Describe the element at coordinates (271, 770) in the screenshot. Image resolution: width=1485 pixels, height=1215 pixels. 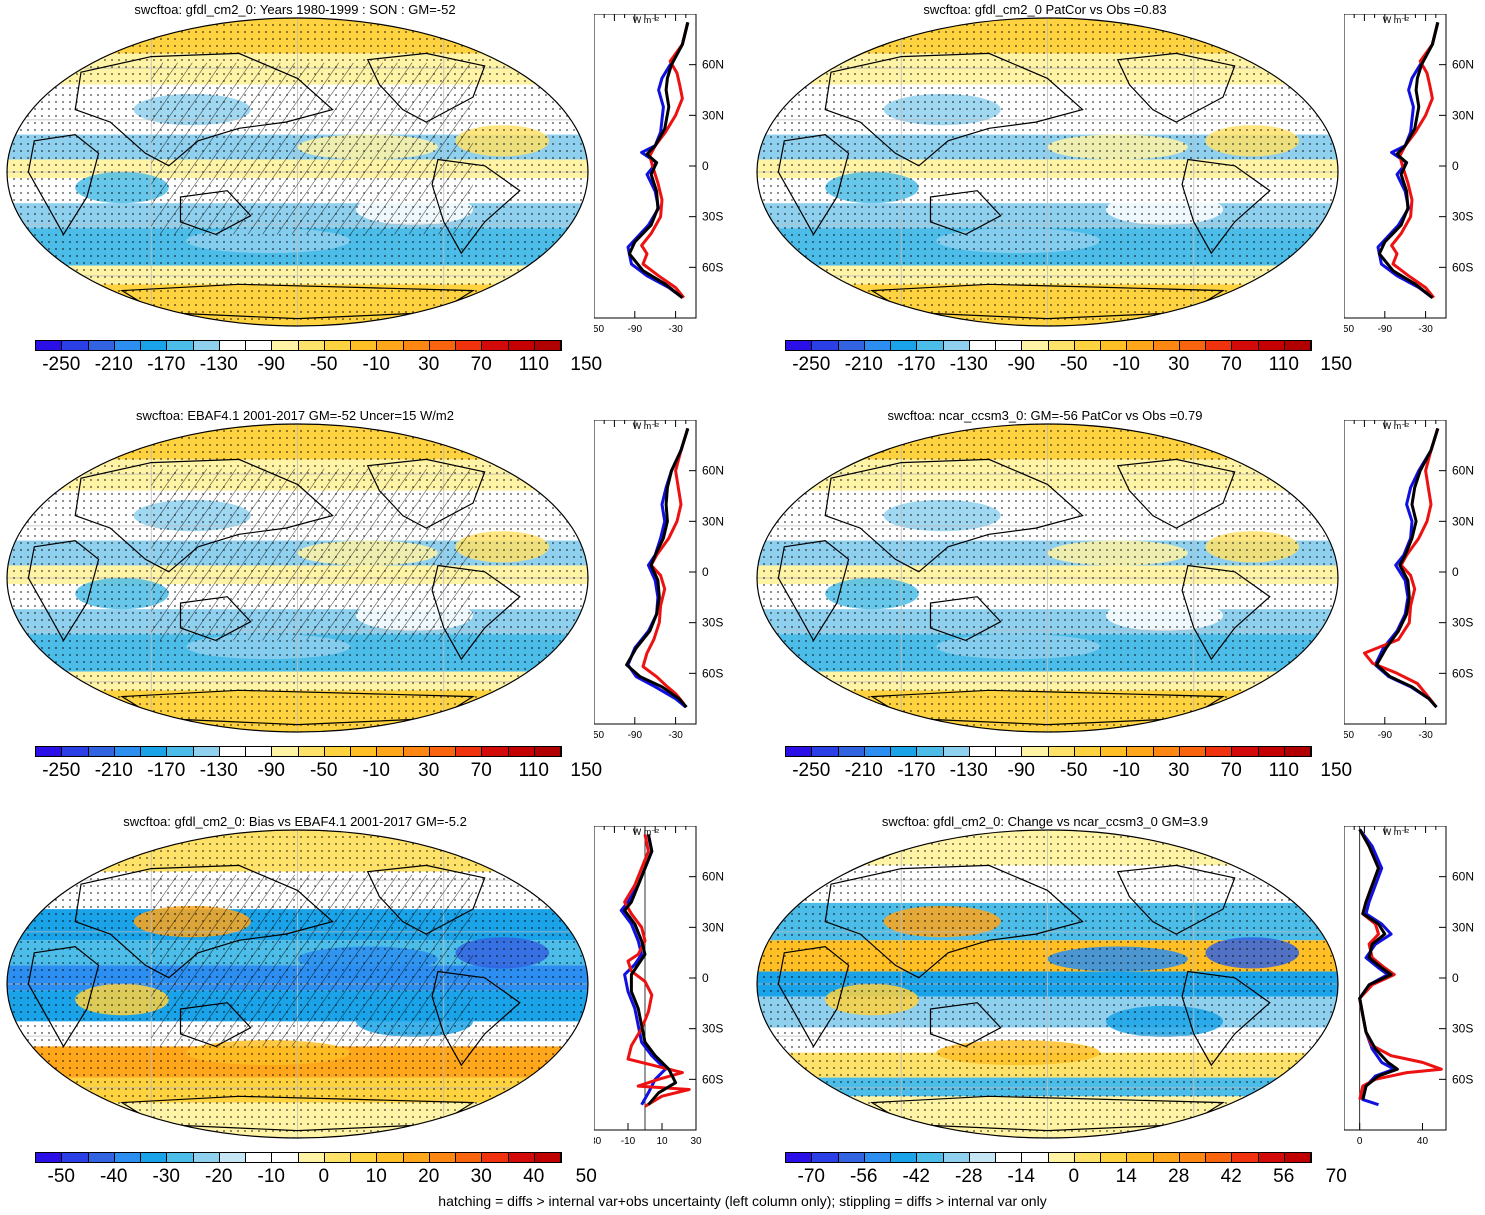
I see `colorbar-tick-label: -90` at that location.